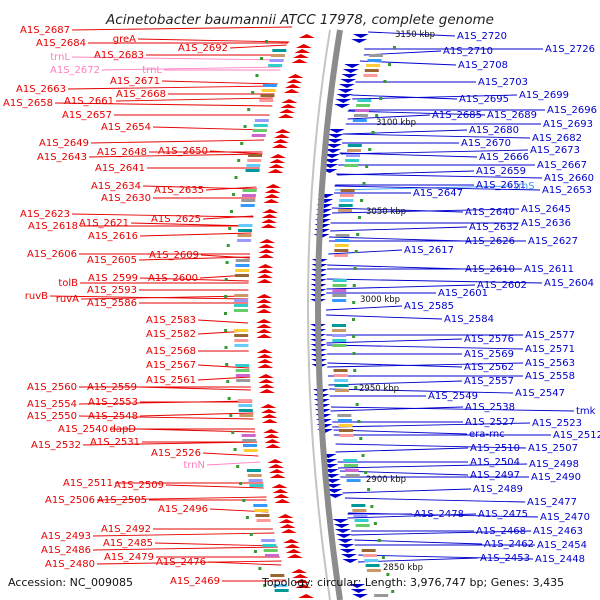  Describe the element at coordinates (113, 236) in the screenshot. I see `gene-label: A1S_2616` at that location.